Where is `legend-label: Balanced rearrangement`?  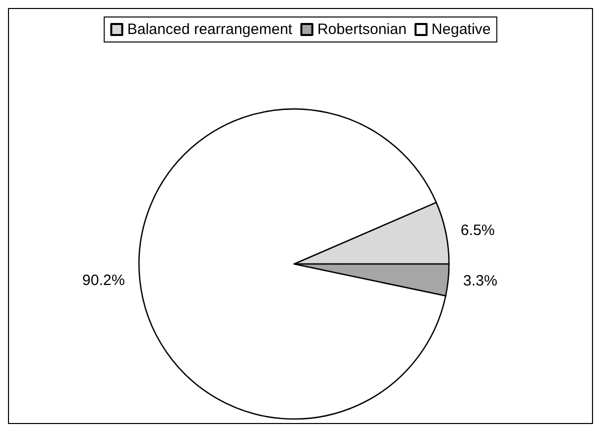 legend-label: Balanced rearrangement is located at coordinates (210, 29).